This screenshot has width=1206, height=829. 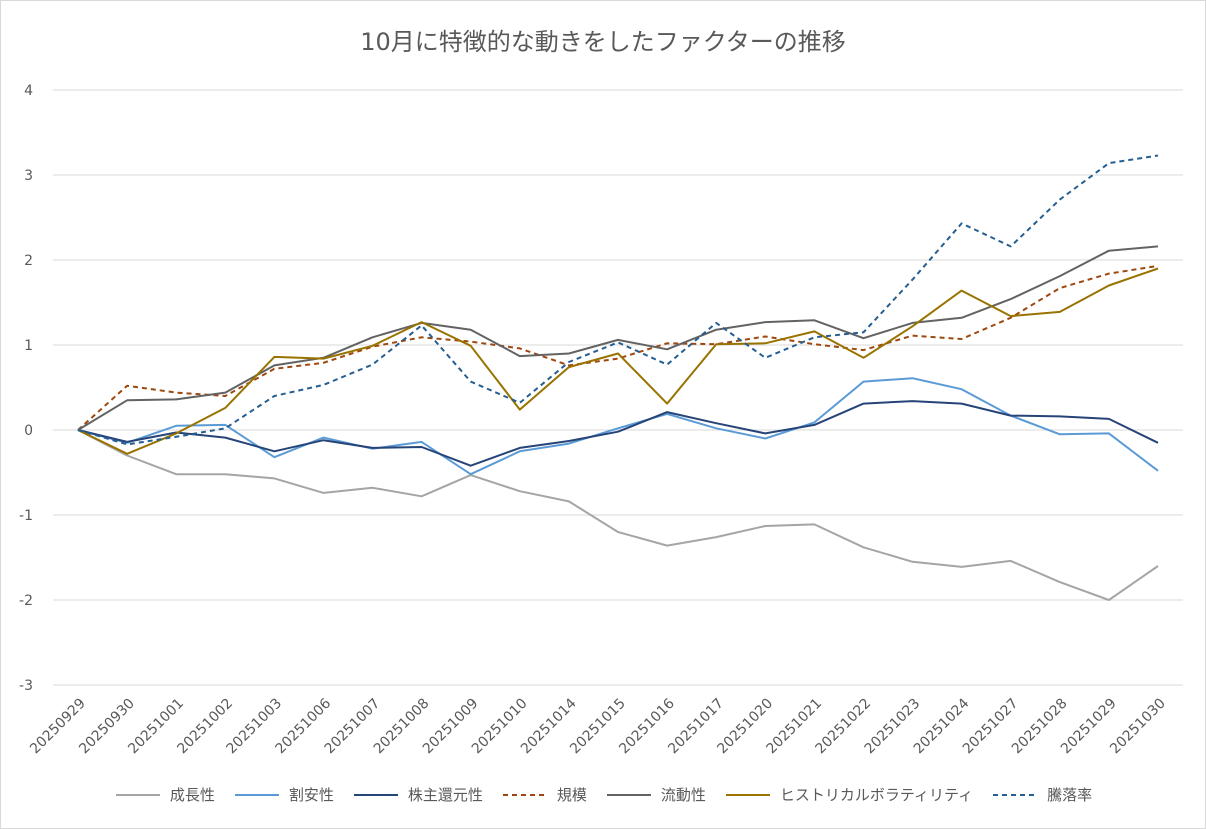 I want to click on chart-title: 10月に特徴的な動きをしたファクターの推移, so click(x=603, y=42).